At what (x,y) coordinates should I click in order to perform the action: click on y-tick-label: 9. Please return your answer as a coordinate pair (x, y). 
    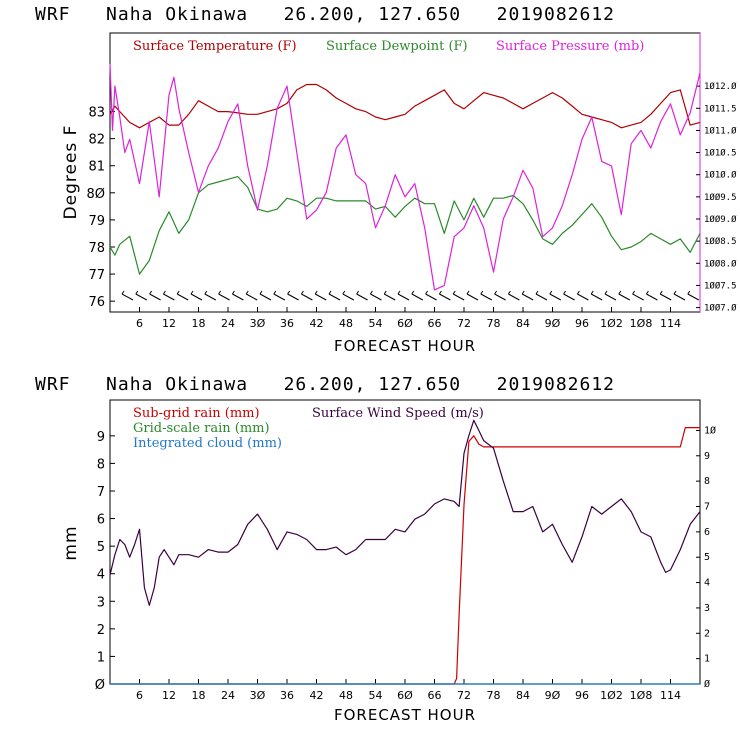
    Looking at the image, I should click on (101, 437).